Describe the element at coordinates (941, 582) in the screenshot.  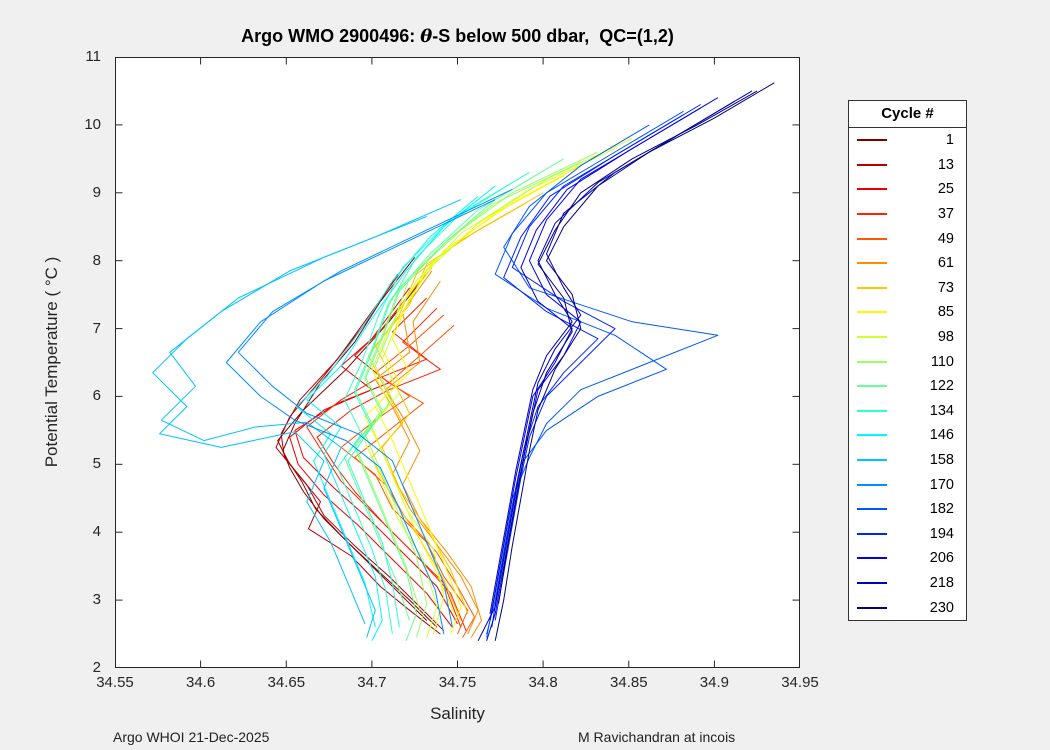
I see `legend-entry-label: 218` at that location.